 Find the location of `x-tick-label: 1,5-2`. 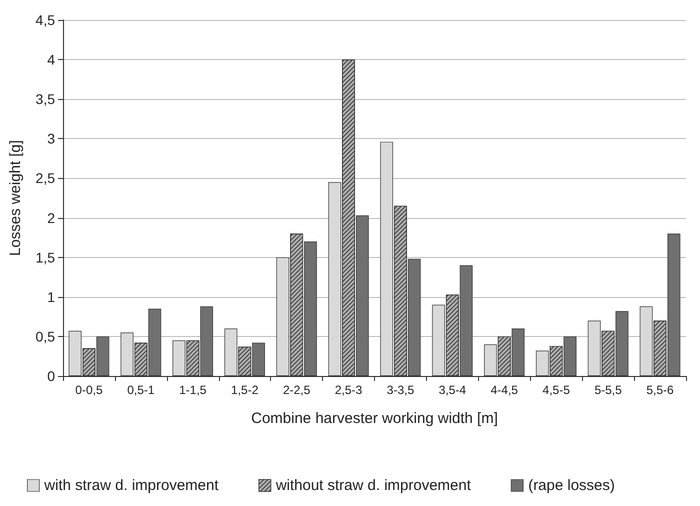

x-tick-label: 1,5-2 is located at coordinates (245, 390).